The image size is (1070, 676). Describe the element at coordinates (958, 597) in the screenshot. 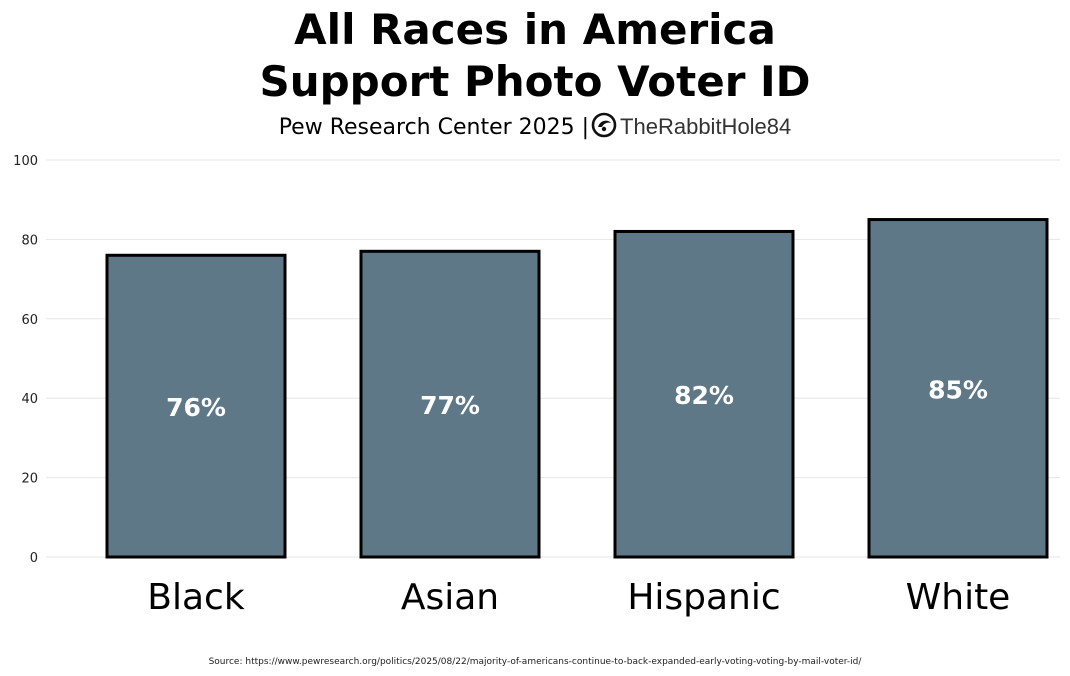

I see `x-tick-label: White` at that location.